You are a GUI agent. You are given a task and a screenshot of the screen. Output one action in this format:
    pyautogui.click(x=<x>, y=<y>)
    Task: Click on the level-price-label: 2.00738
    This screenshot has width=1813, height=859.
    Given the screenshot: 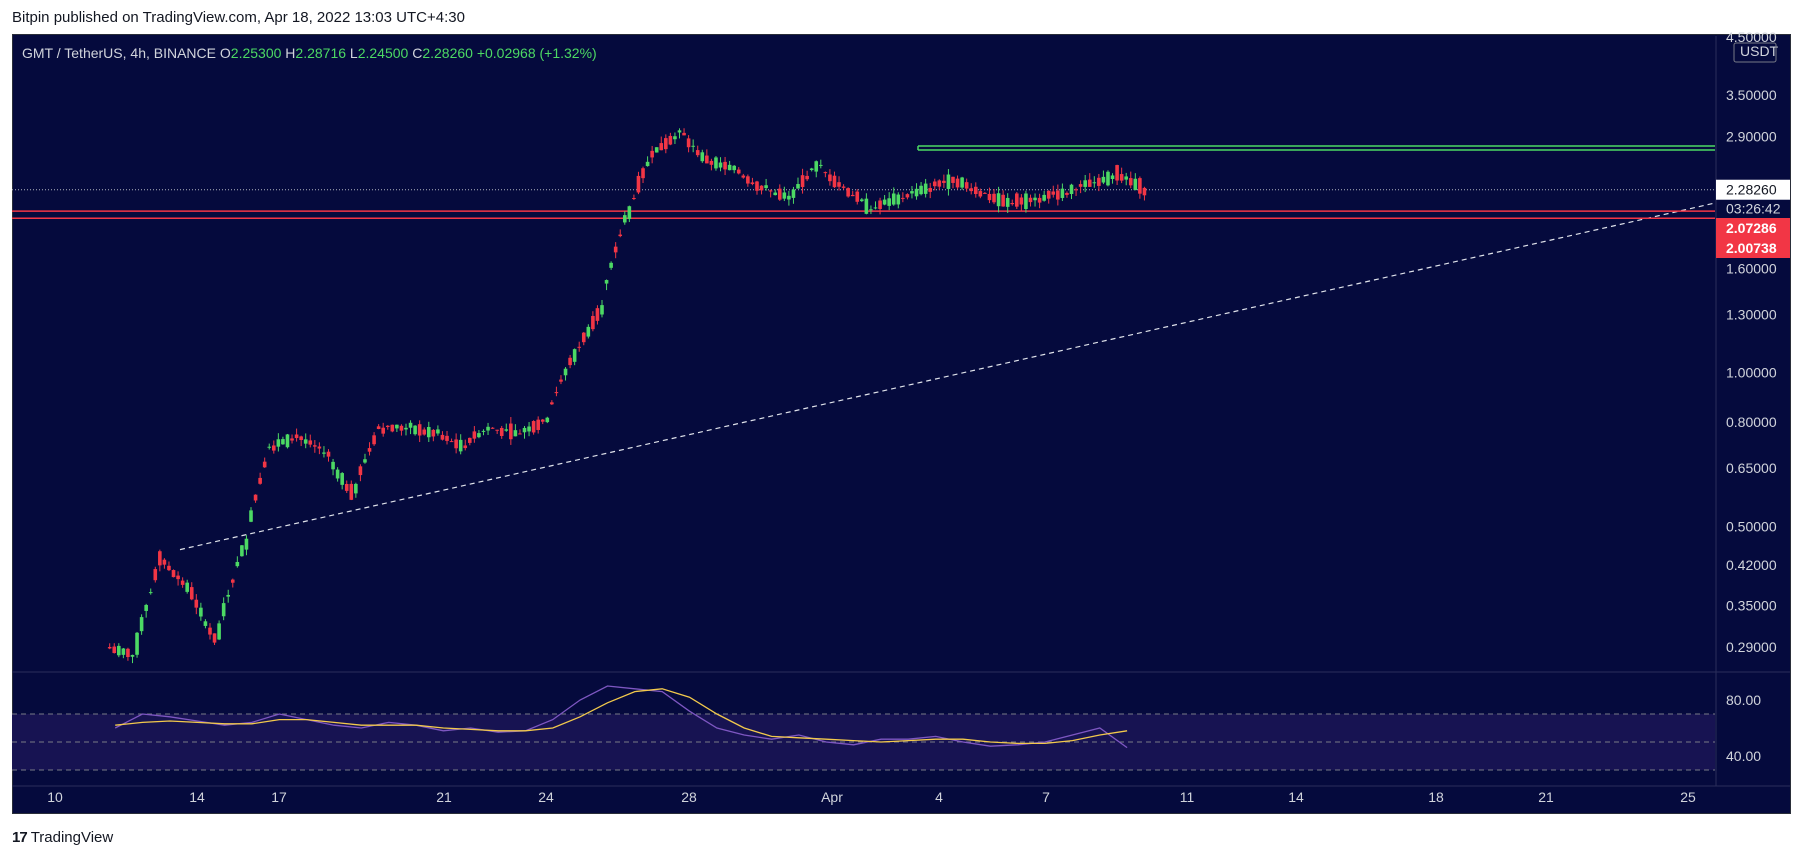 What is the action you would take?
    pyautogui.click(x=1751, y=248)
    